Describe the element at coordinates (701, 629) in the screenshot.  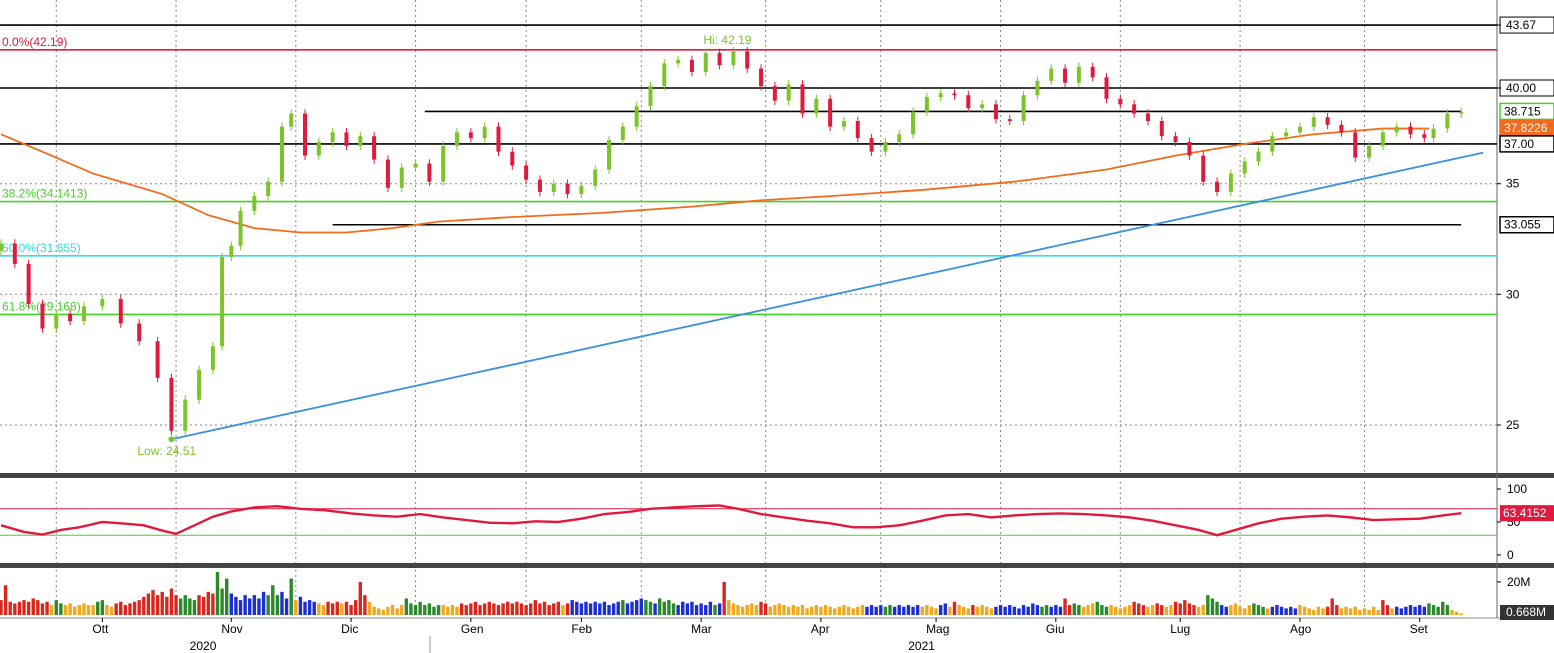
I see `month-label: Mar` at that location.